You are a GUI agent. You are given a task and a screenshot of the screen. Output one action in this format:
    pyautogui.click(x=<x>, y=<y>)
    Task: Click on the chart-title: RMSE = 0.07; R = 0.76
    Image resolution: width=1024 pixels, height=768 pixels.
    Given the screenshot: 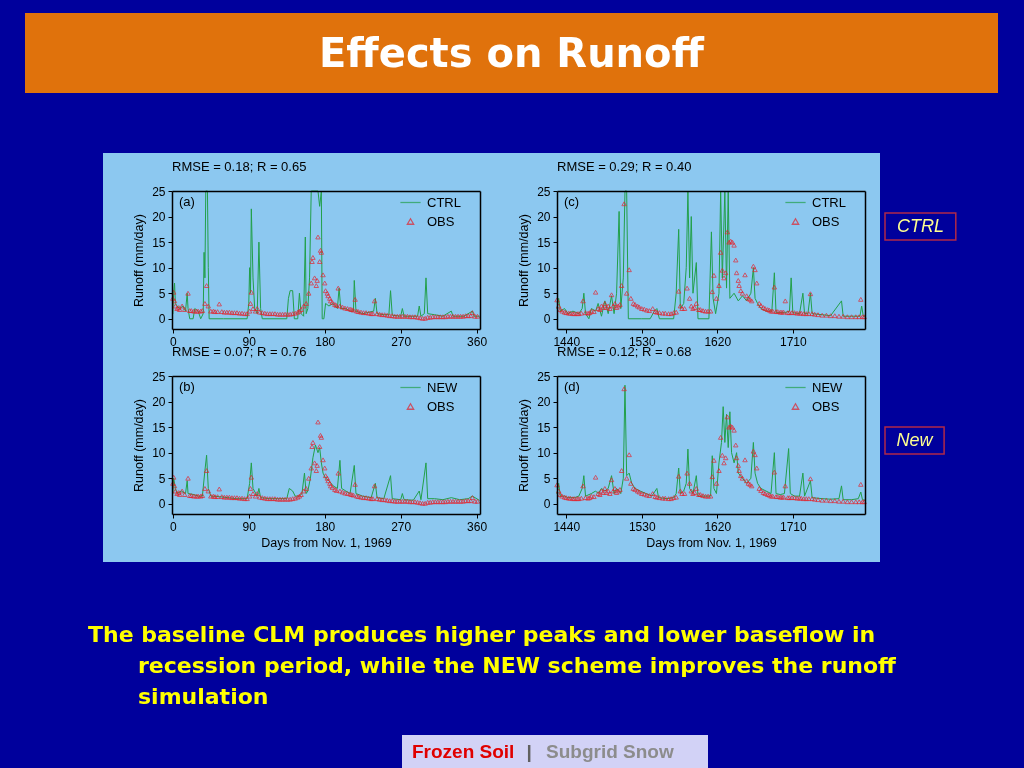 What is the action you would take?
    pyautogui.click(x=239, y=351)
    